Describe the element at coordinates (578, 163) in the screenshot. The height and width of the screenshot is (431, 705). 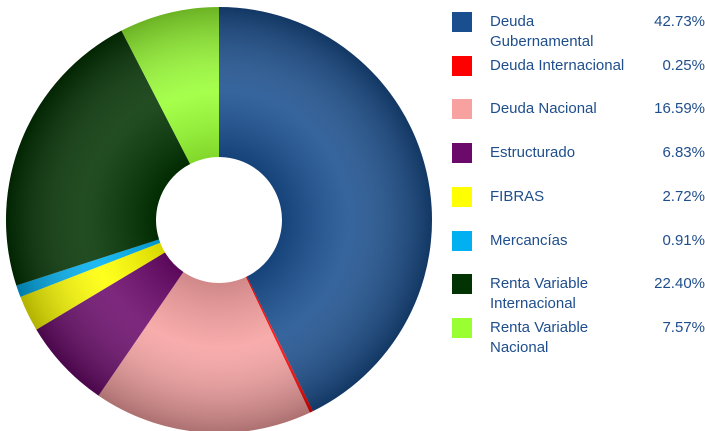
I see `legend-item: Estructurado 6.83%` at that location.